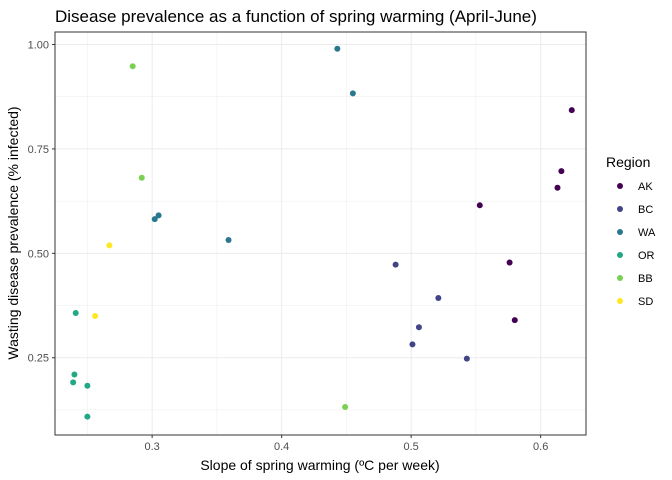  Describe the element at coordinates (540, 447) in the screenshot. I see `x-tick-label: 0.6` at that location.